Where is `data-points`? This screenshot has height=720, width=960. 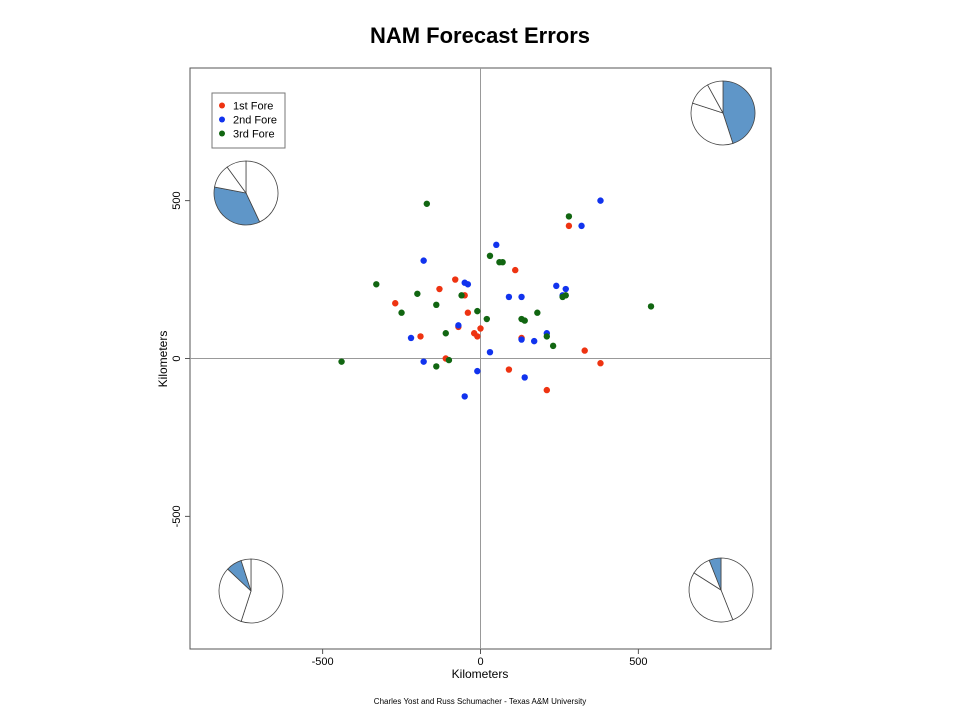 data-points is located at coordinates (496, 298).